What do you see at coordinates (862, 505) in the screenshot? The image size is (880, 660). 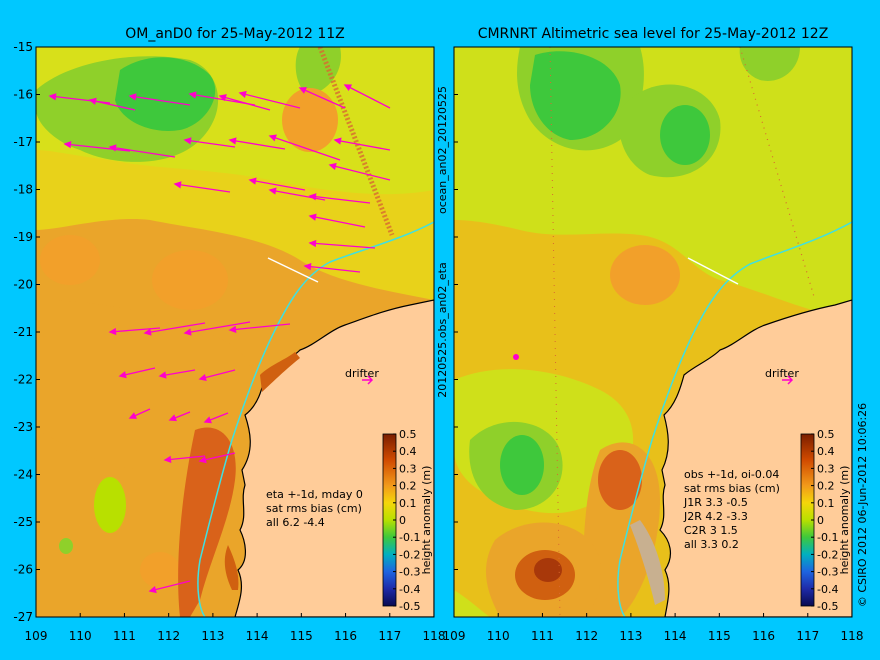 I see `copyright-label: © CSIRO 2012 06-Jun-2012 10:06:26` at bounding box center [862, 505].